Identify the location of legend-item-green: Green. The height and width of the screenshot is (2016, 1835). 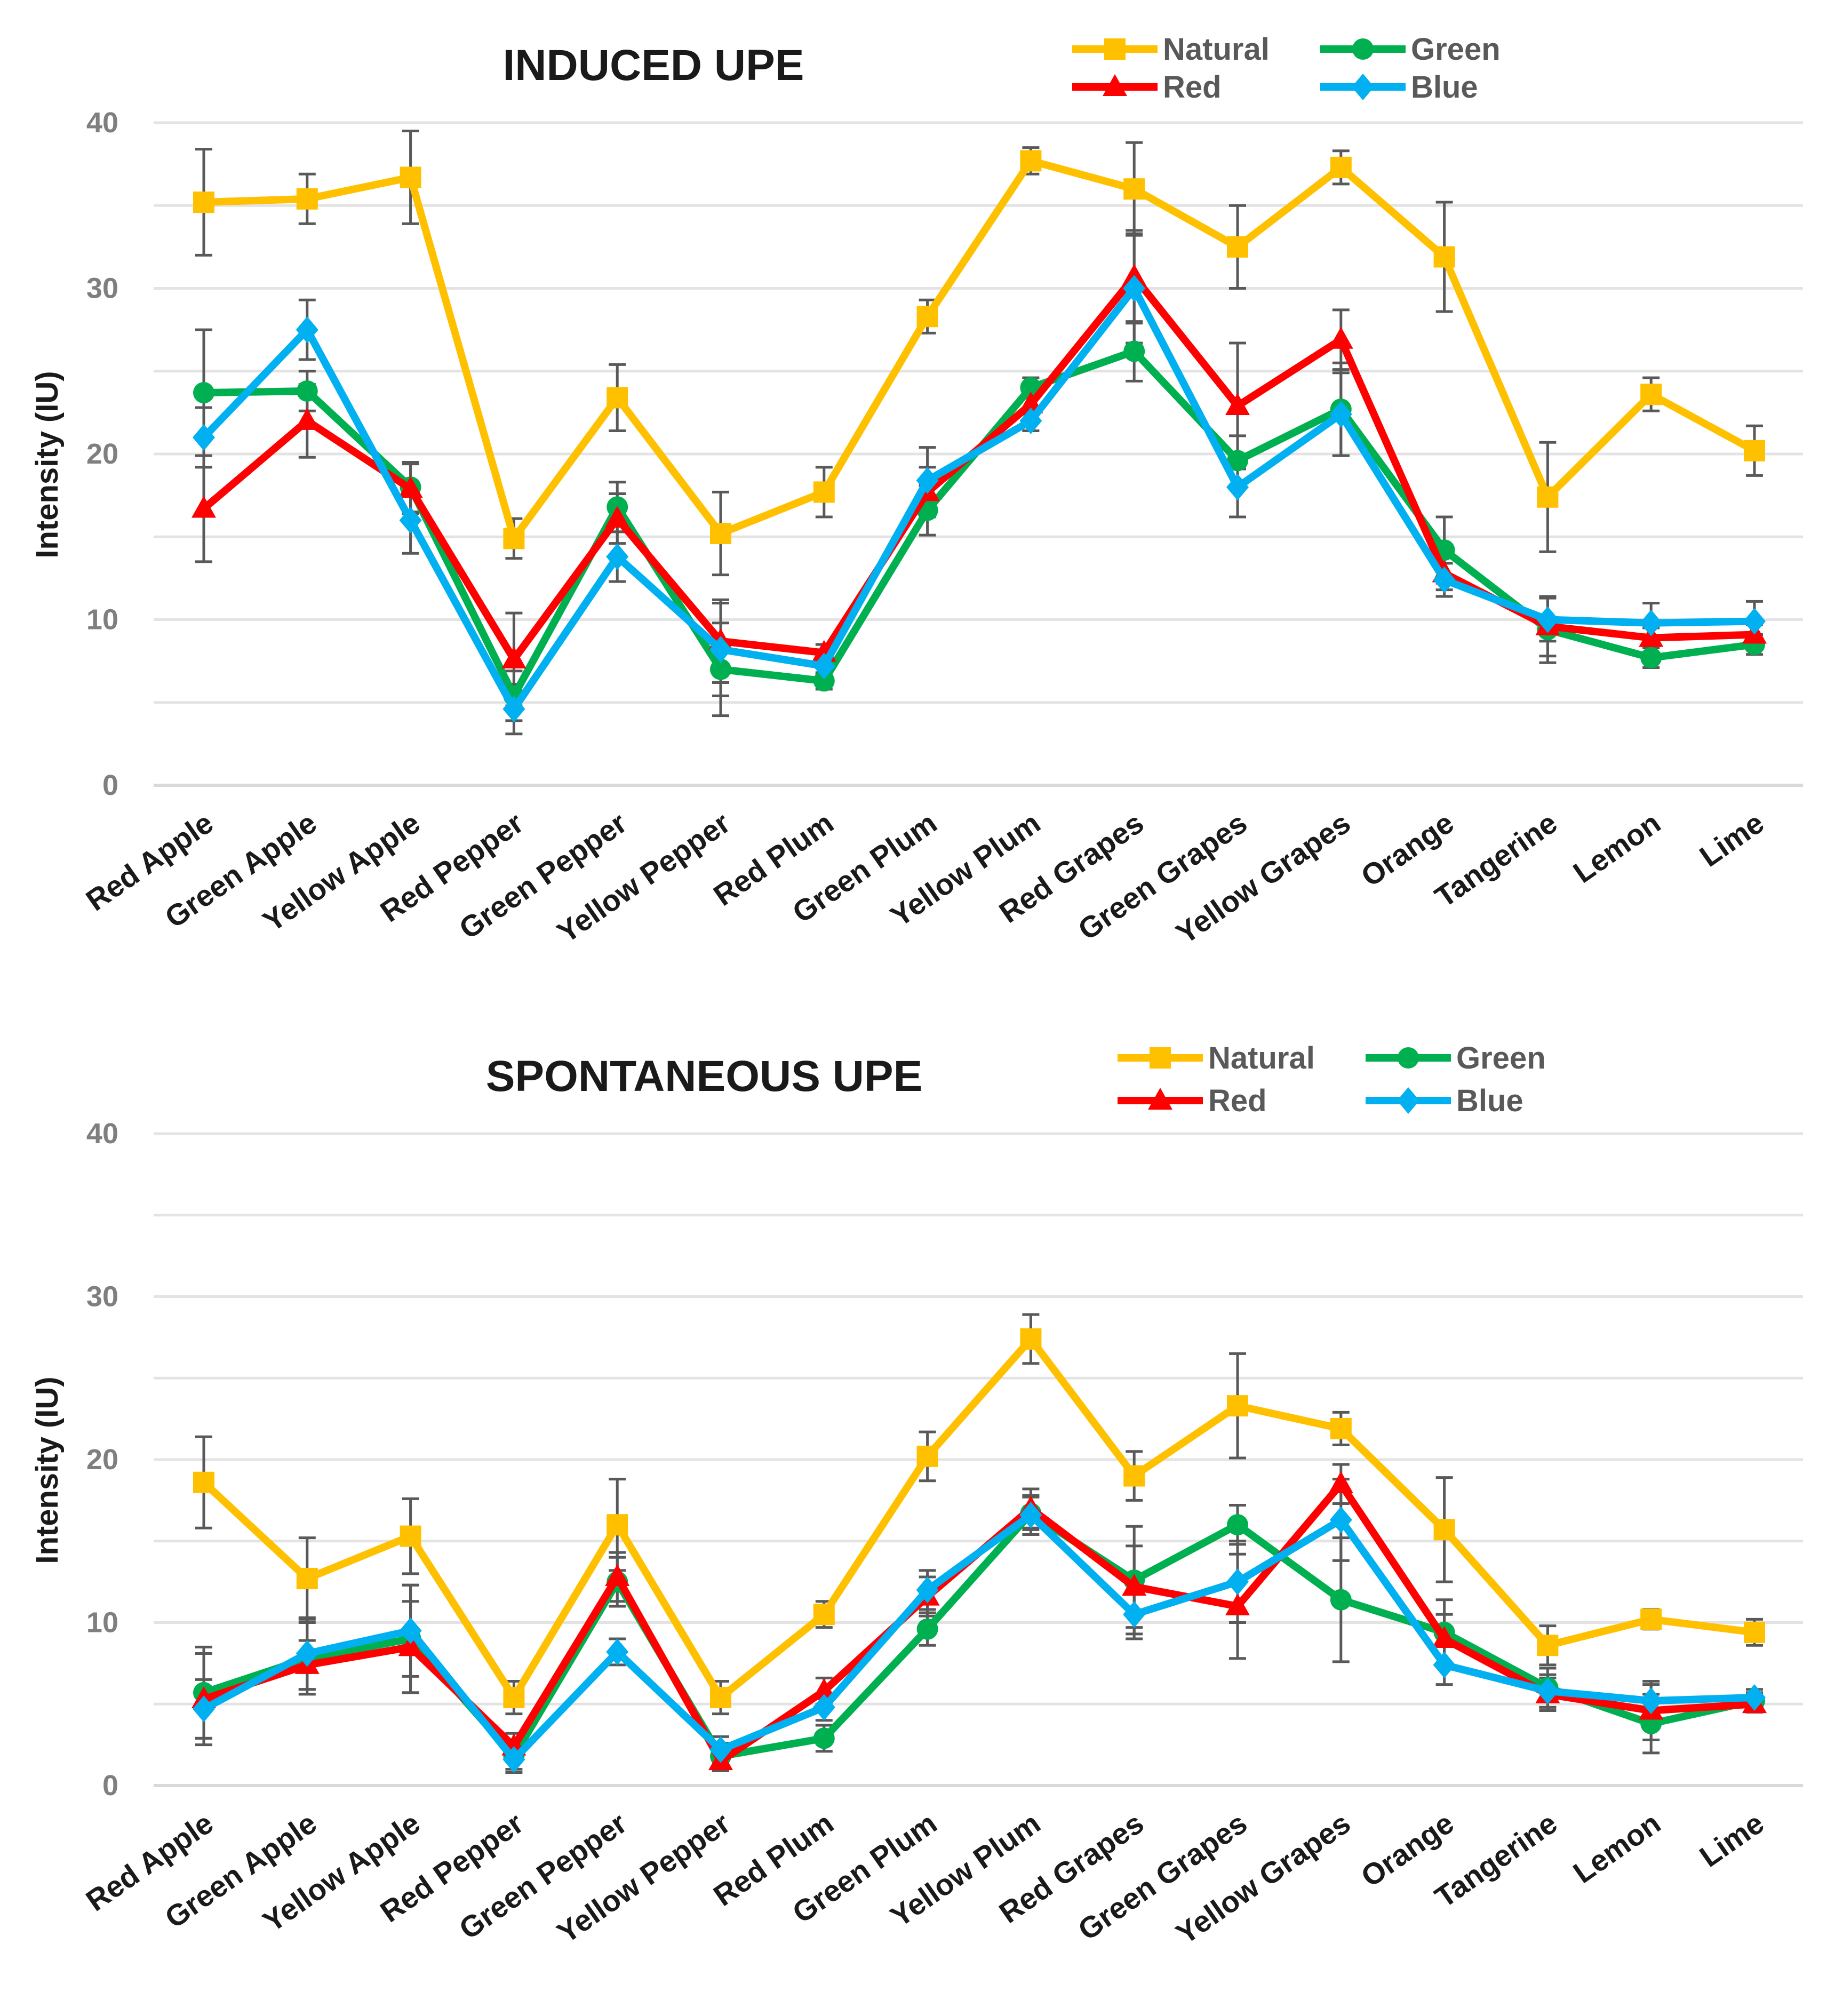
(1410, 49).